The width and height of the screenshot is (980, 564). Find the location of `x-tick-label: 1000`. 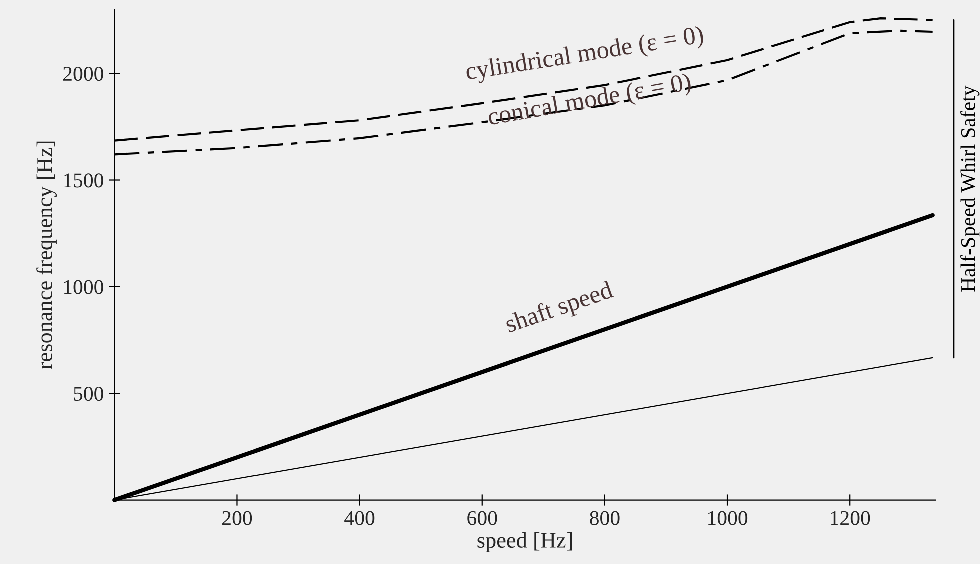

x-tick-label: 1000 is located at coordinates (728, 518).